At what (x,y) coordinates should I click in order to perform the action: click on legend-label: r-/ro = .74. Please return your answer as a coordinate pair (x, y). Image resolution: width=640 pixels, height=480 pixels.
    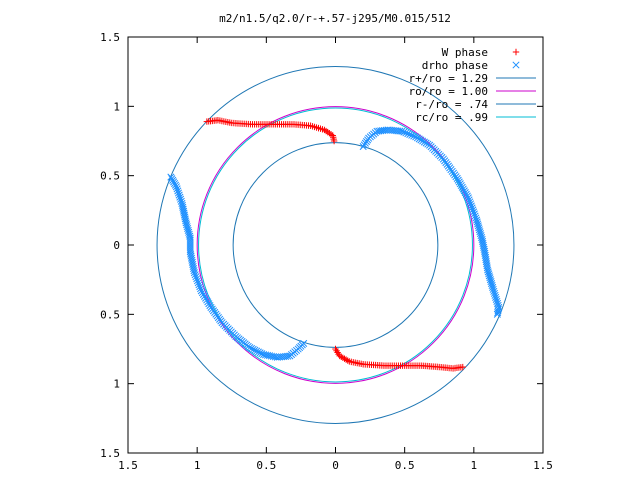
    Looking at the image, I should click on (451, 104).